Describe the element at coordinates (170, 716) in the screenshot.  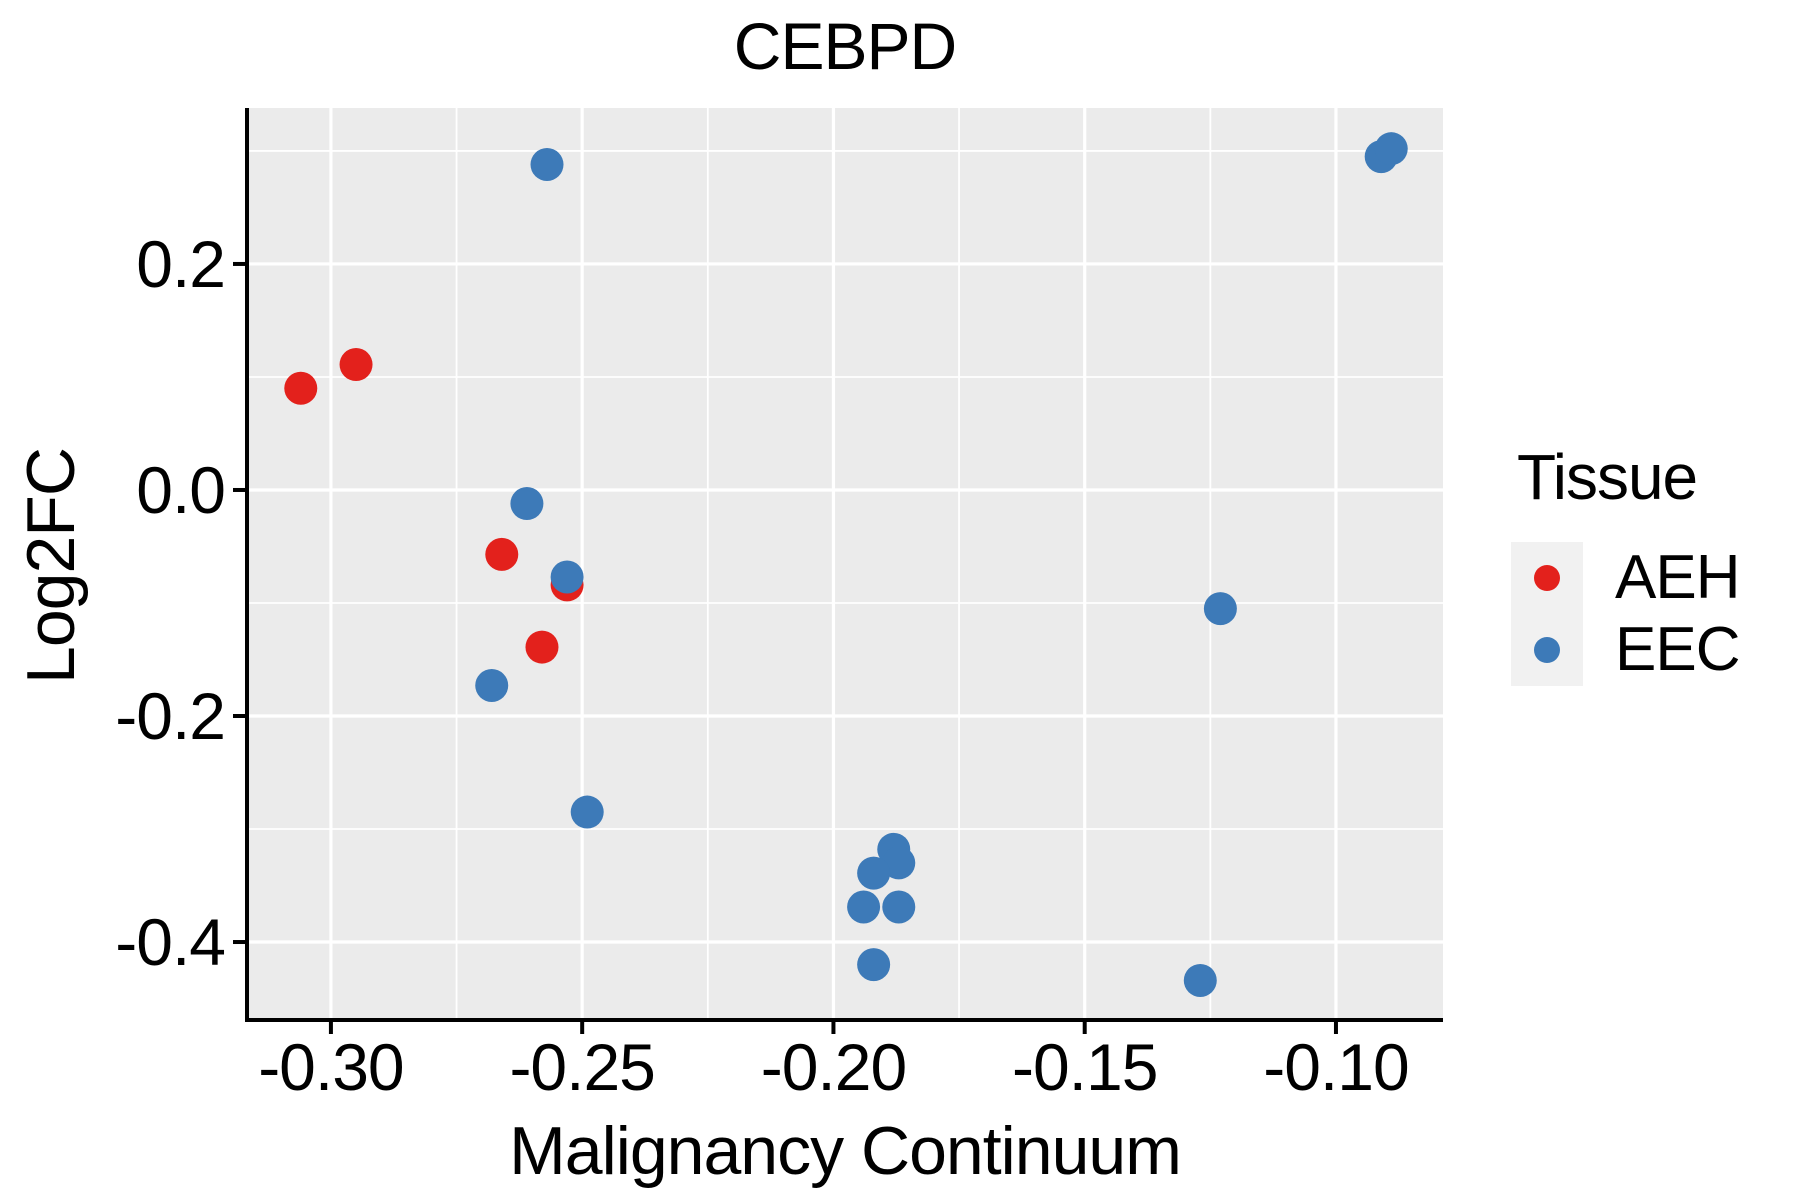
I see `y-tick-label: -0.2` at that location.